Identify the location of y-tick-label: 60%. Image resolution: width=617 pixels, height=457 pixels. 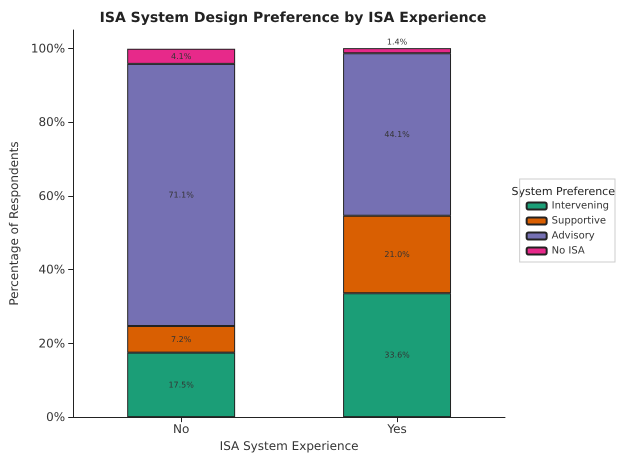
(52, 195).